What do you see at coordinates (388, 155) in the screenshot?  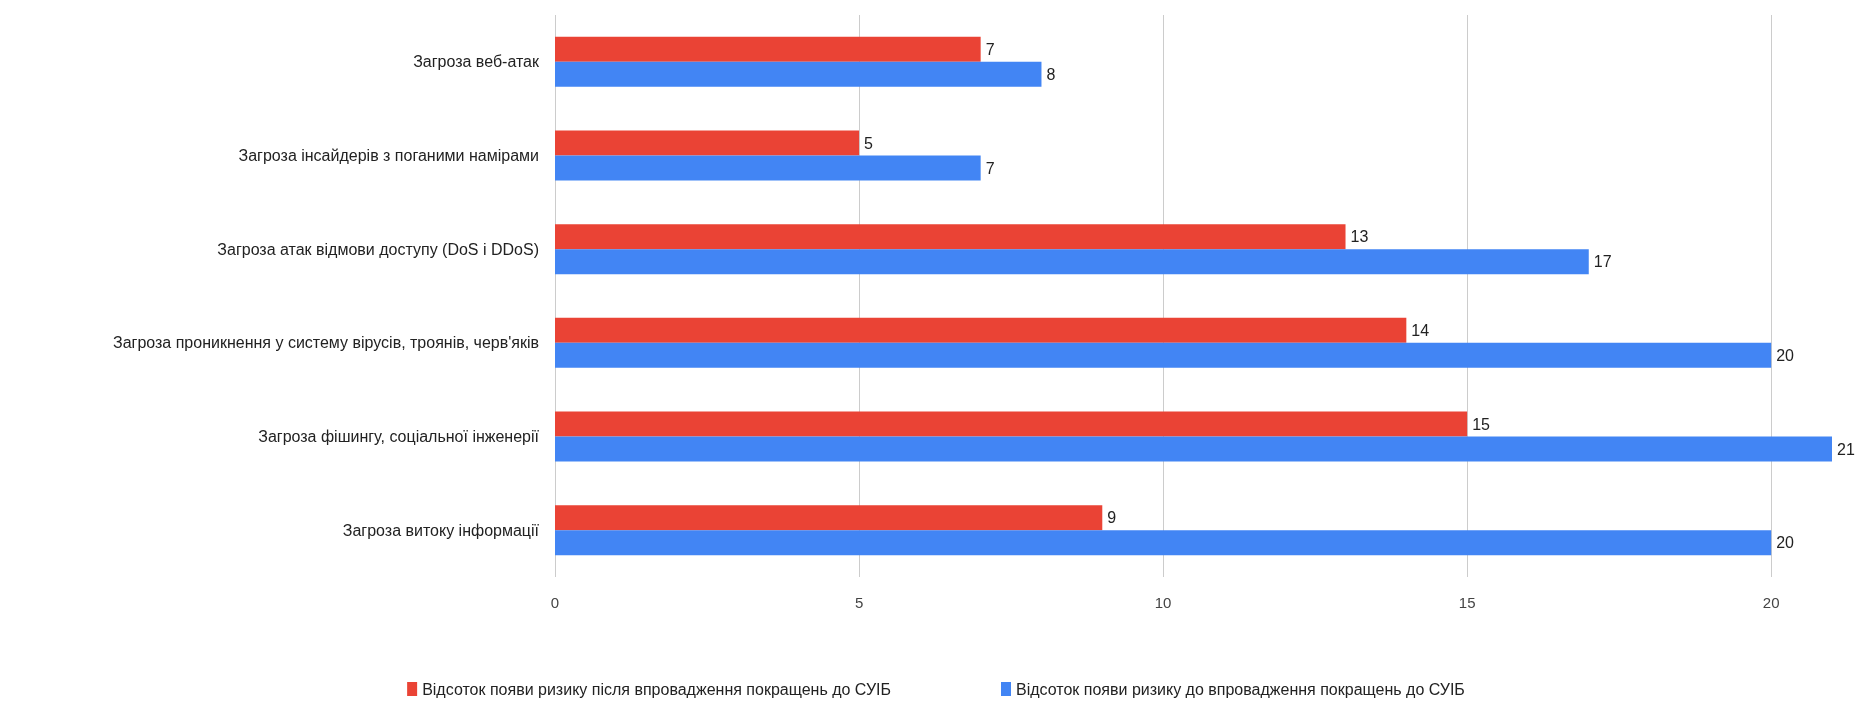 I see `y-tick-label: Загроза інсайдерів з поганими намірами` at bounding box center [388, 155].